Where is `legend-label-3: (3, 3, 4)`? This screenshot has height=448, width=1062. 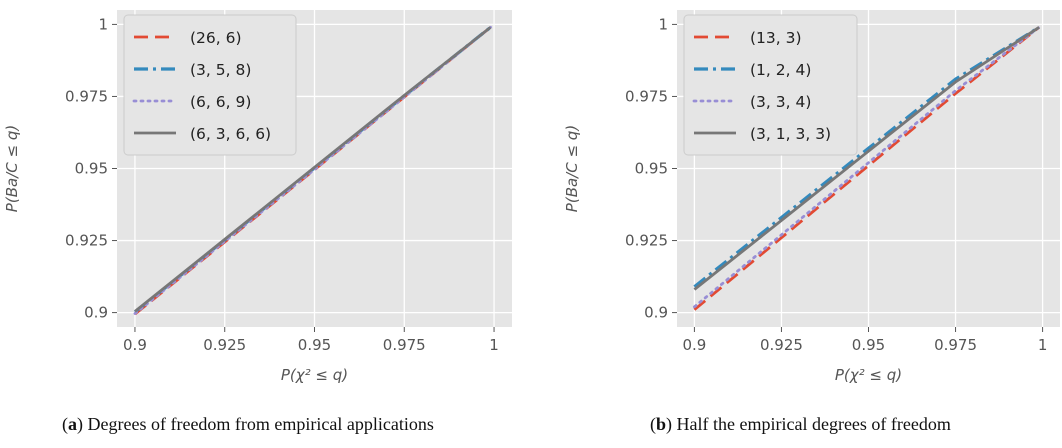
legend-label-3: (3, 3, 4) is located at coordinates (780, 102).